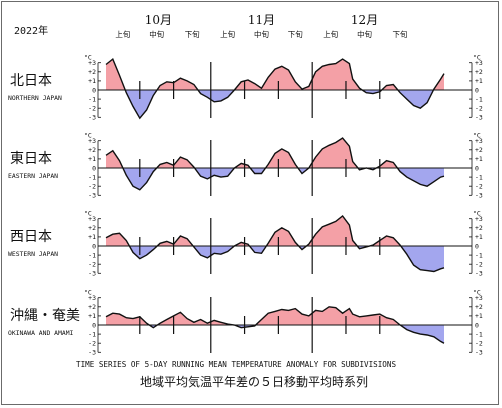 The height and width of the screenshot is (408, 502). I want to click on month-label: 12月, so click(364, 20).